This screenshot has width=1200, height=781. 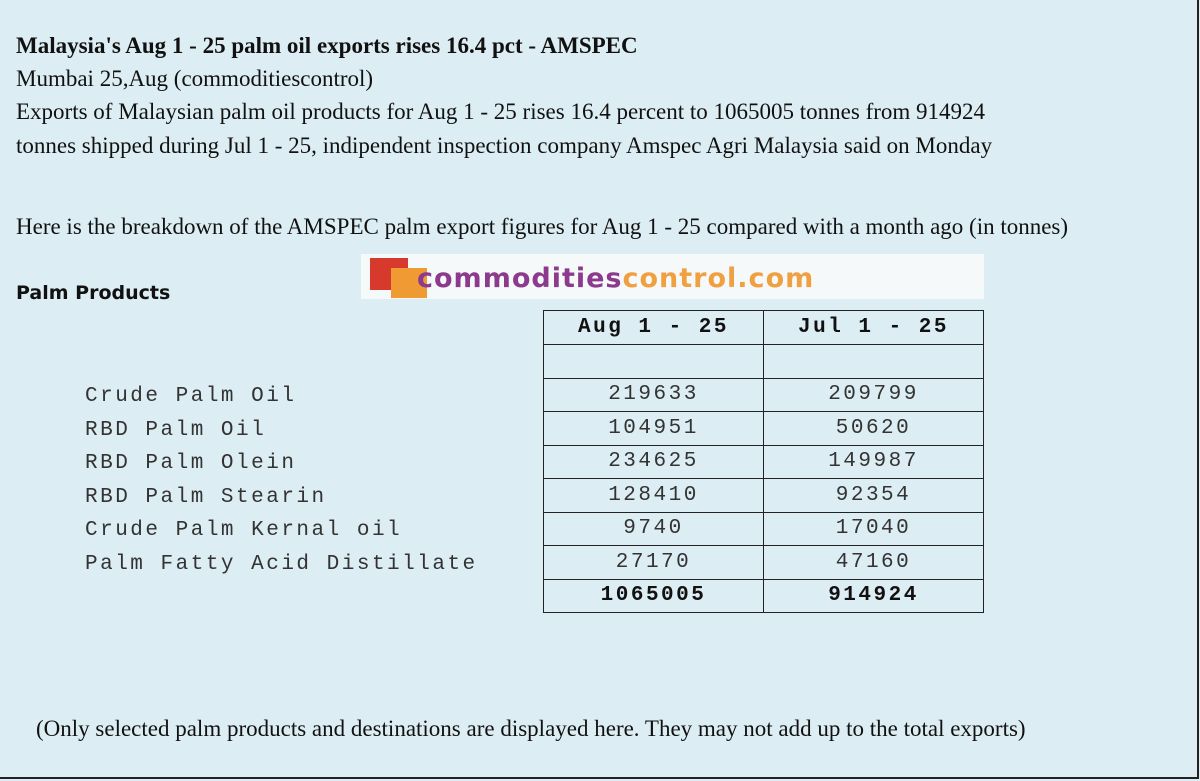 What do you see at coordinates (244, 530) in the screenshot?
I see `product-label: Crude Palm Kernal oil` at bounding box center [244, 530].